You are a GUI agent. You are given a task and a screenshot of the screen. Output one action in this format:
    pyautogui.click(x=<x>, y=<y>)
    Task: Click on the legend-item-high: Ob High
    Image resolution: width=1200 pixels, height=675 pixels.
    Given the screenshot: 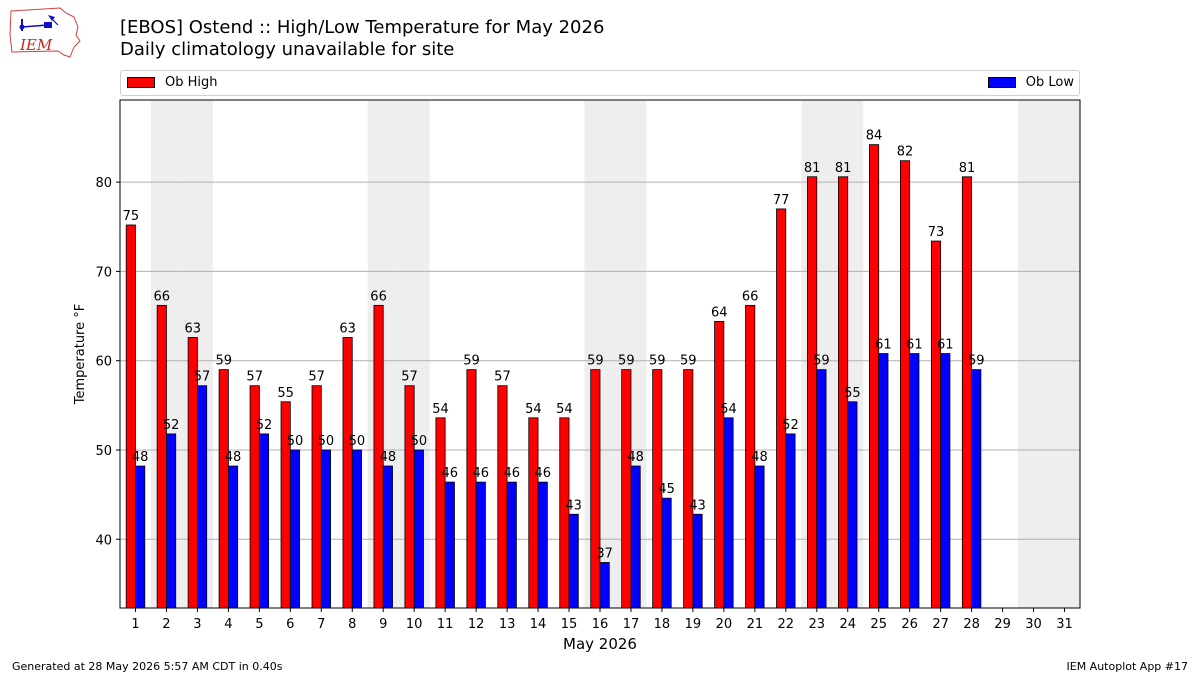 What is the action you would take?
    pyautogui.click(x=172, y=82)
    